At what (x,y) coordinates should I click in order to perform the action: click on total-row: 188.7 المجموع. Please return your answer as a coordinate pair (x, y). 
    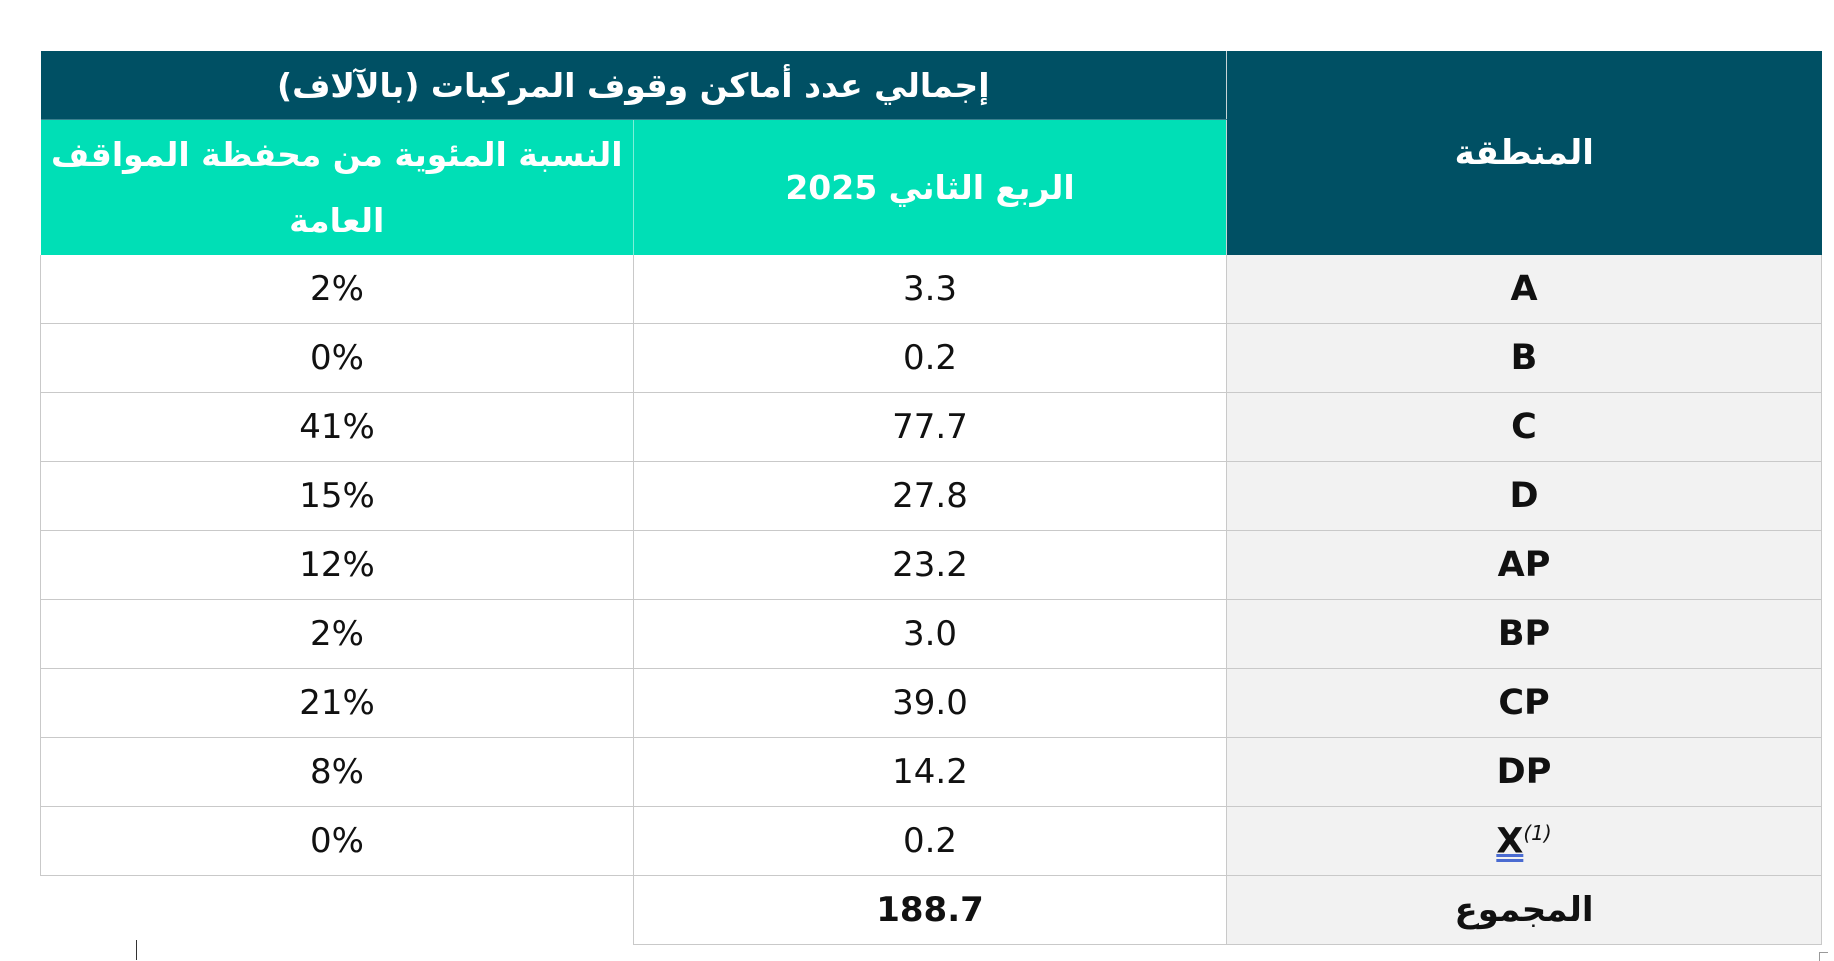
    Looking at the image, I should click on (931, 910).